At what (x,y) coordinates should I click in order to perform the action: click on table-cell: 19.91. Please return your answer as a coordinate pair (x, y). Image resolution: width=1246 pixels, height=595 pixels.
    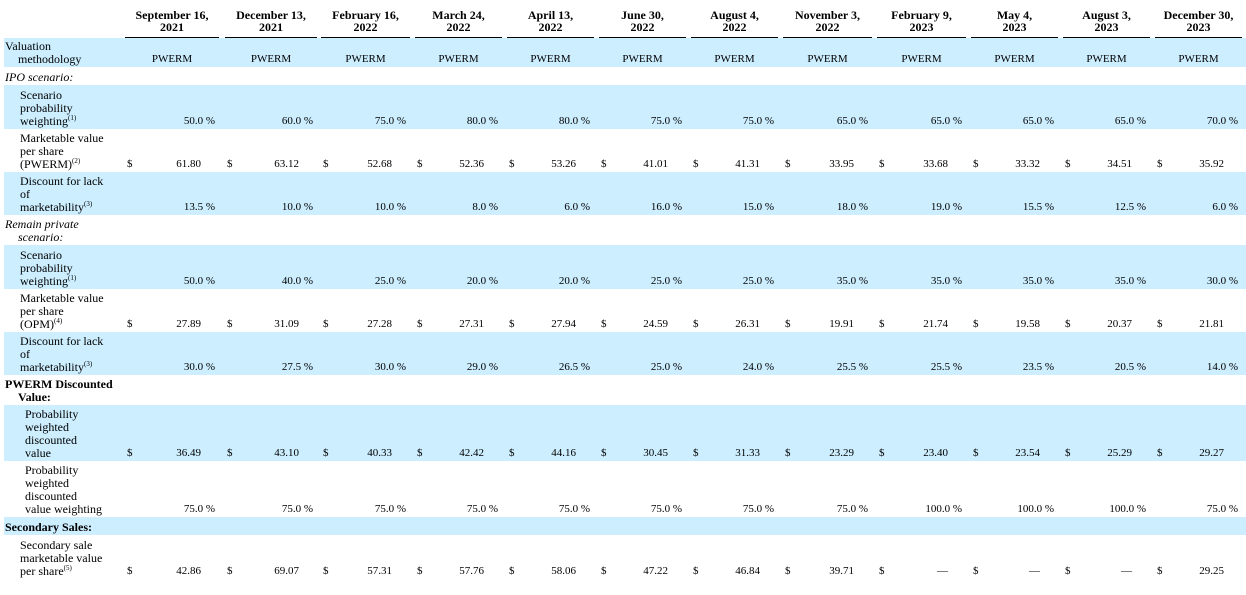
    Looking at the image, I should click on (841, 324).